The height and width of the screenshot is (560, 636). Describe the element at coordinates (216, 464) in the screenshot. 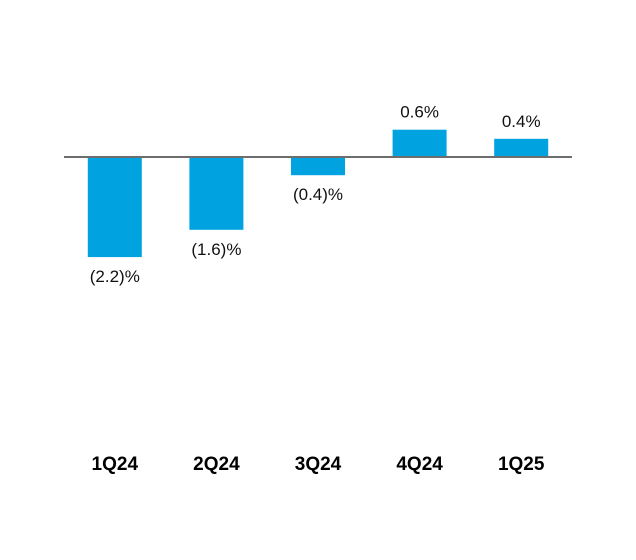

I see `category-label-2Q24: 2Q24` at that location.